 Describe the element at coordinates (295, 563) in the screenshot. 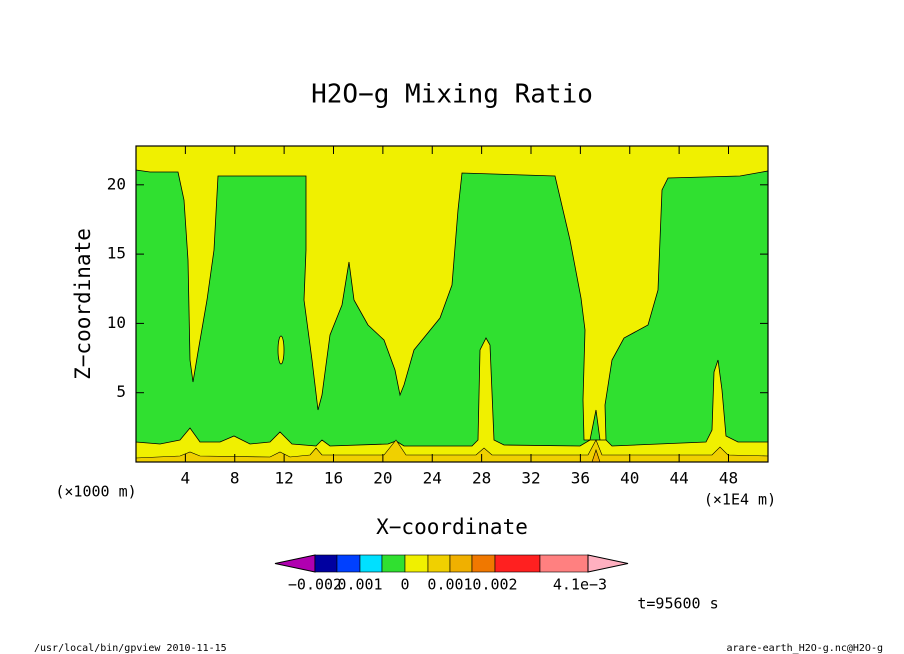

I see `colorbar-under` at that location.